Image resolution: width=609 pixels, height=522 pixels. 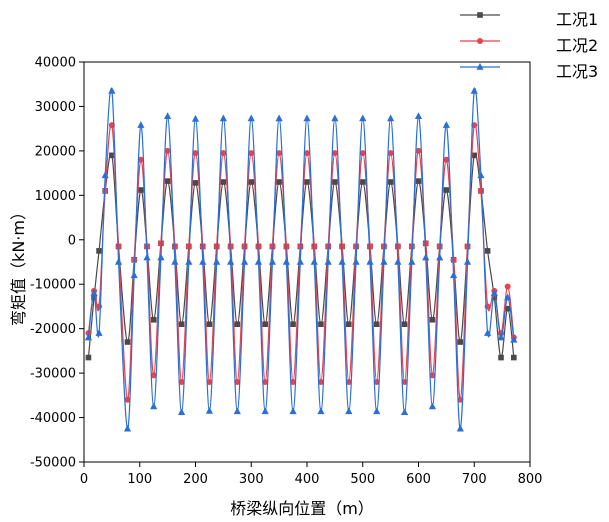 I want to click on legend-item: 工况2, so click(x=534, y=43).